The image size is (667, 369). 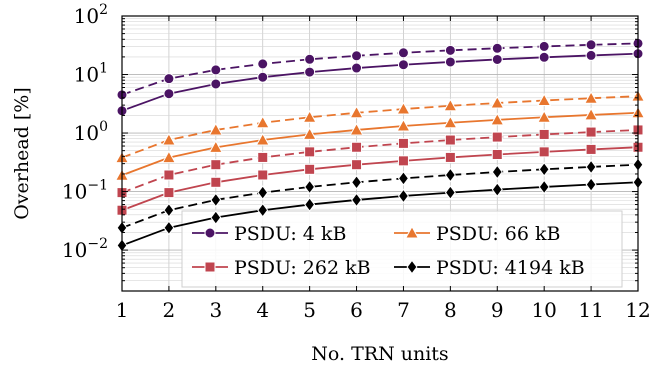 What do you see at coordinates (637, 310) in the screenshot?
I see `x-tick-label: 12` at bounding box center [637, 310].